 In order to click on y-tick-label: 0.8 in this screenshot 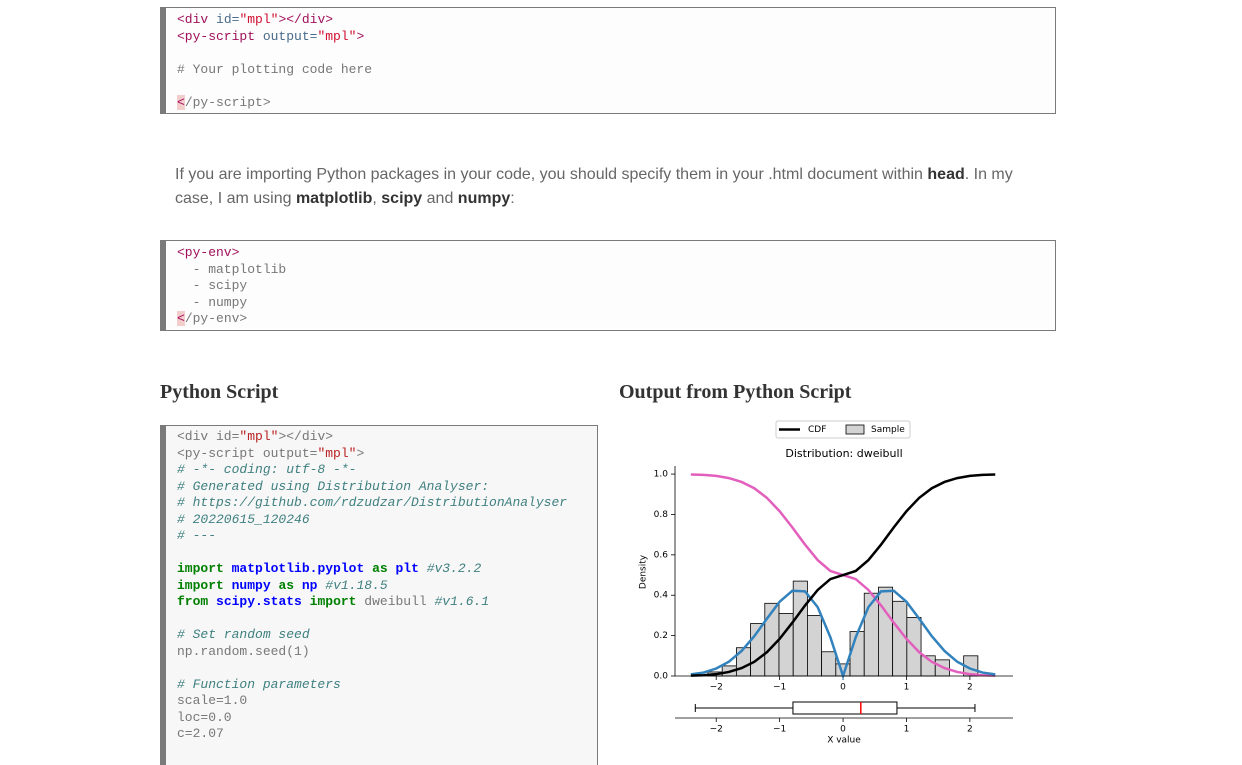, I will do `click(661, 515)`.